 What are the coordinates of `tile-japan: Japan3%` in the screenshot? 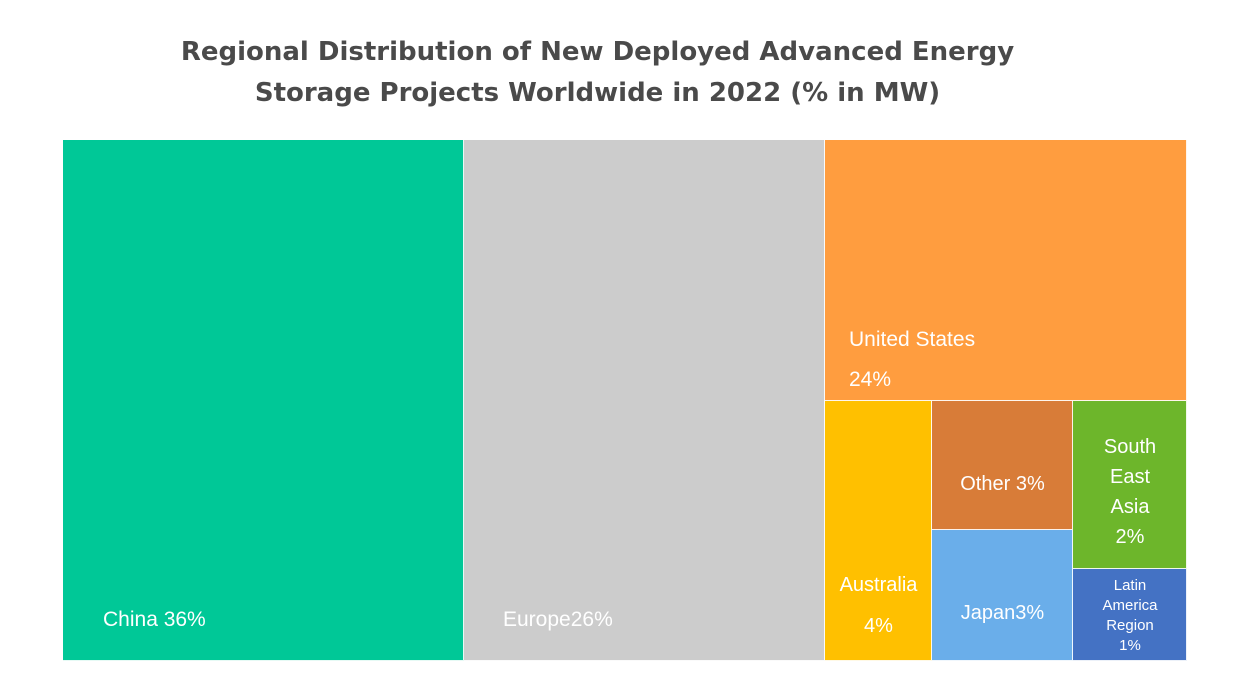 It's located at (1002, 595).